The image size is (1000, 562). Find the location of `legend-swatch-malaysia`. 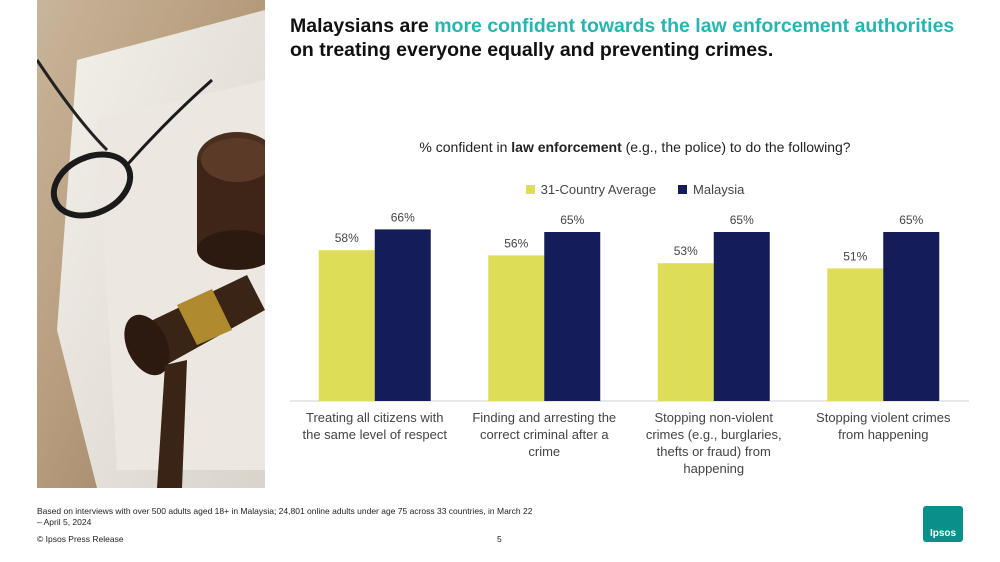

legend-swatch-malaysia is located at coordinates (683, 189).